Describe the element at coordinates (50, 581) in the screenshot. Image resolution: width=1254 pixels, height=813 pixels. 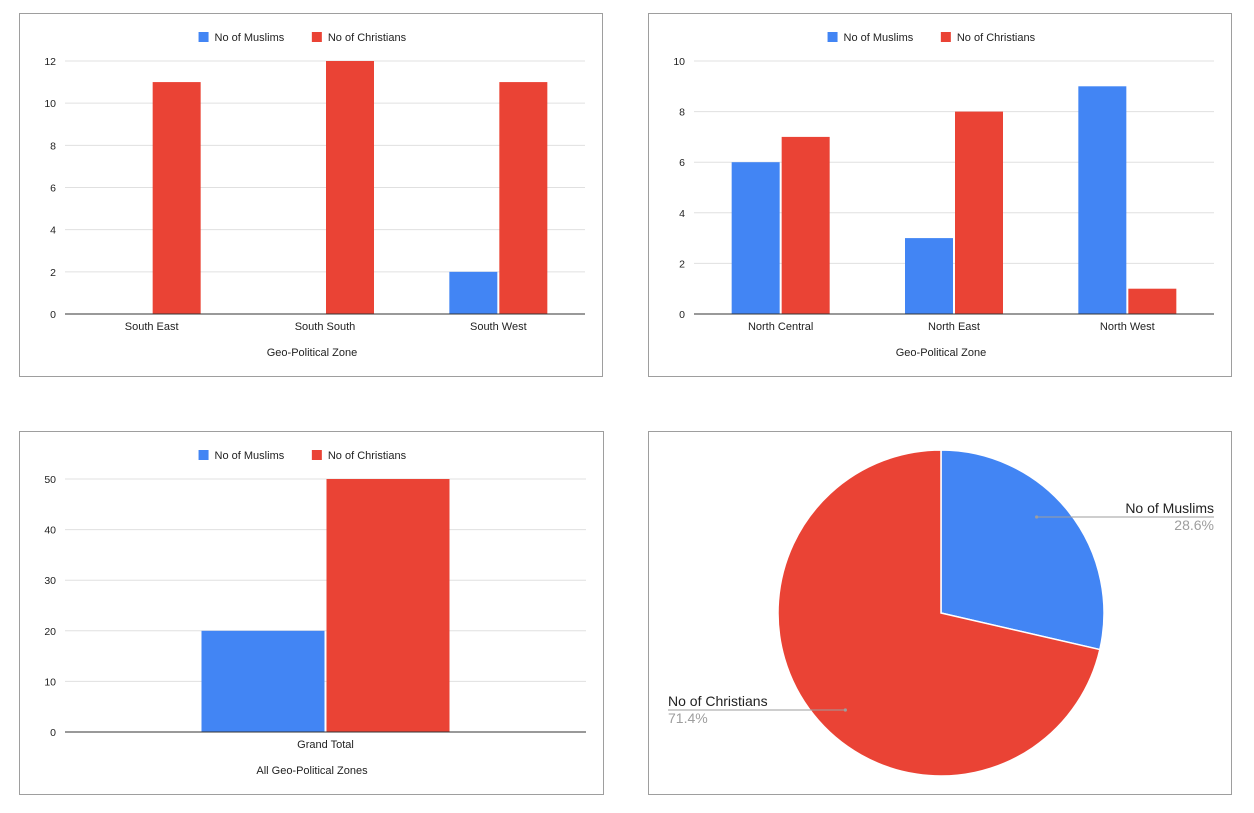
I see `y-tick-label: 30` at that location.